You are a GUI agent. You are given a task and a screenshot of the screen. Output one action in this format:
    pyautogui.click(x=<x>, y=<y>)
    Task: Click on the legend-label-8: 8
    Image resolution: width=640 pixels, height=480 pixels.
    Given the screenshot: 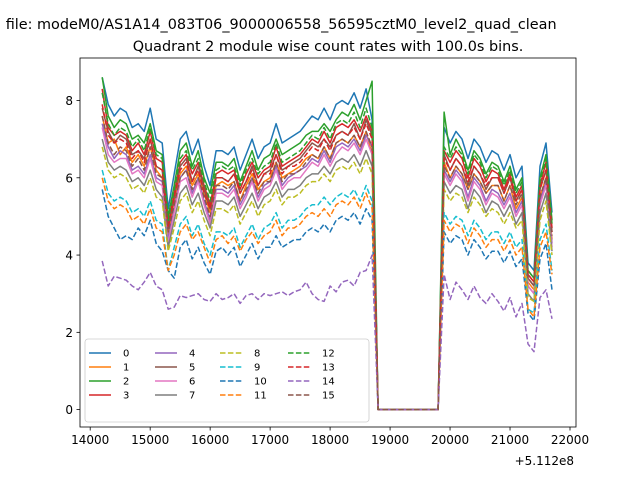 What is the action you would take?
    pyautogui.click(x=257, y=354)
    